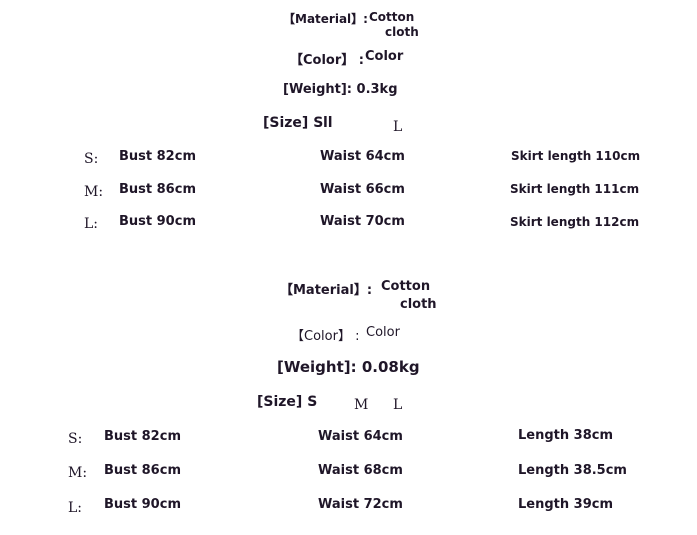 Image resolution: width=697 pixels, height=535 pixels. What do you see at coordinates (362, 221) in the screenshot?
I see `row-waist: Waist 70cm` at bounding box center [362, 221].